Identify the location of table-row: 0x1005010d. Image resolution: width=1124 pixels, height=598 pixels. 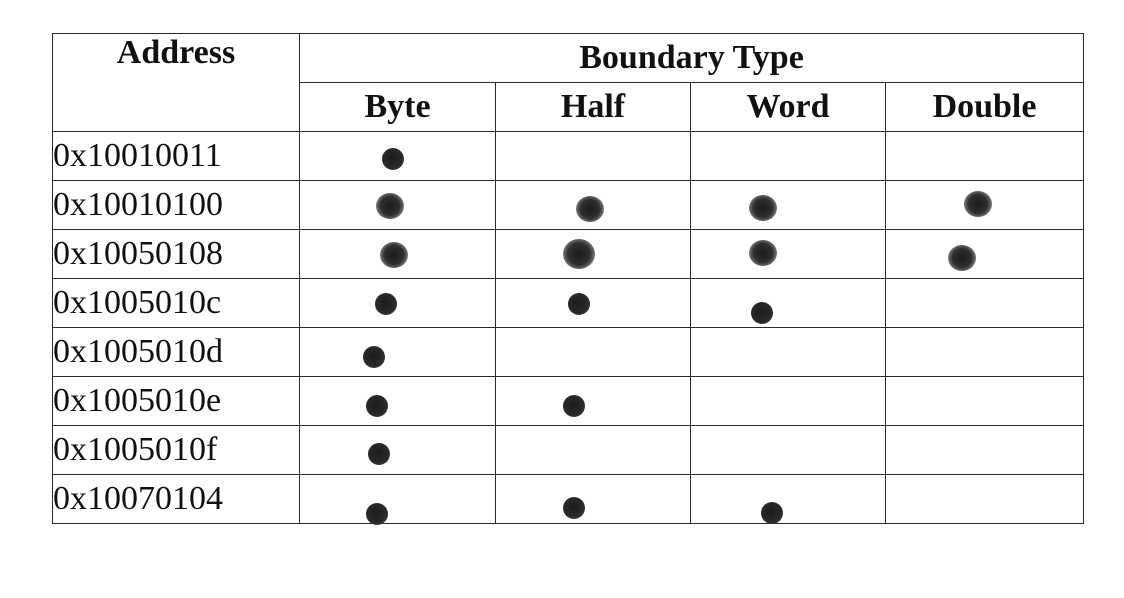
(568, 352).